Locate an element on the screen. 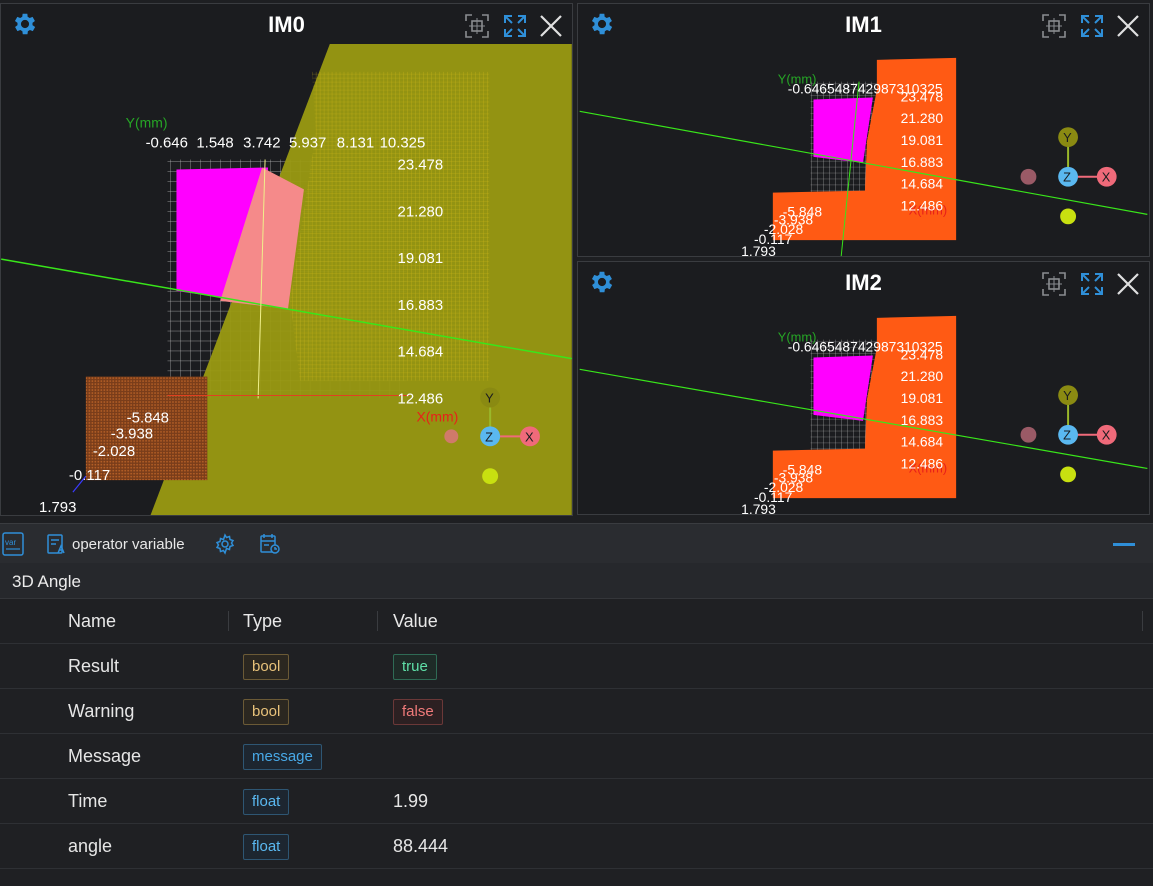  schedule-tab is located at coordinates (270, 544).